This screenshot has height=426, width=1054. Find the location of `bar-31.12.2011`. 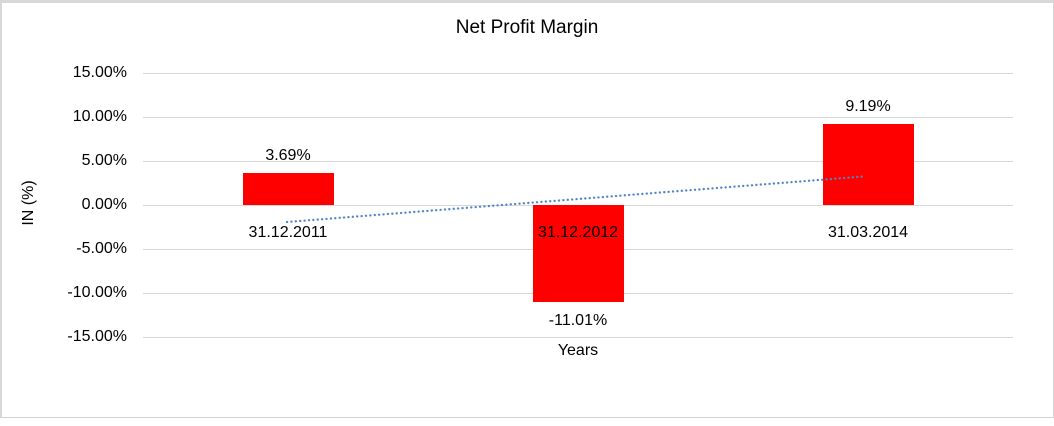

bar-31.12.2011 is located at coordinates (288, 188).